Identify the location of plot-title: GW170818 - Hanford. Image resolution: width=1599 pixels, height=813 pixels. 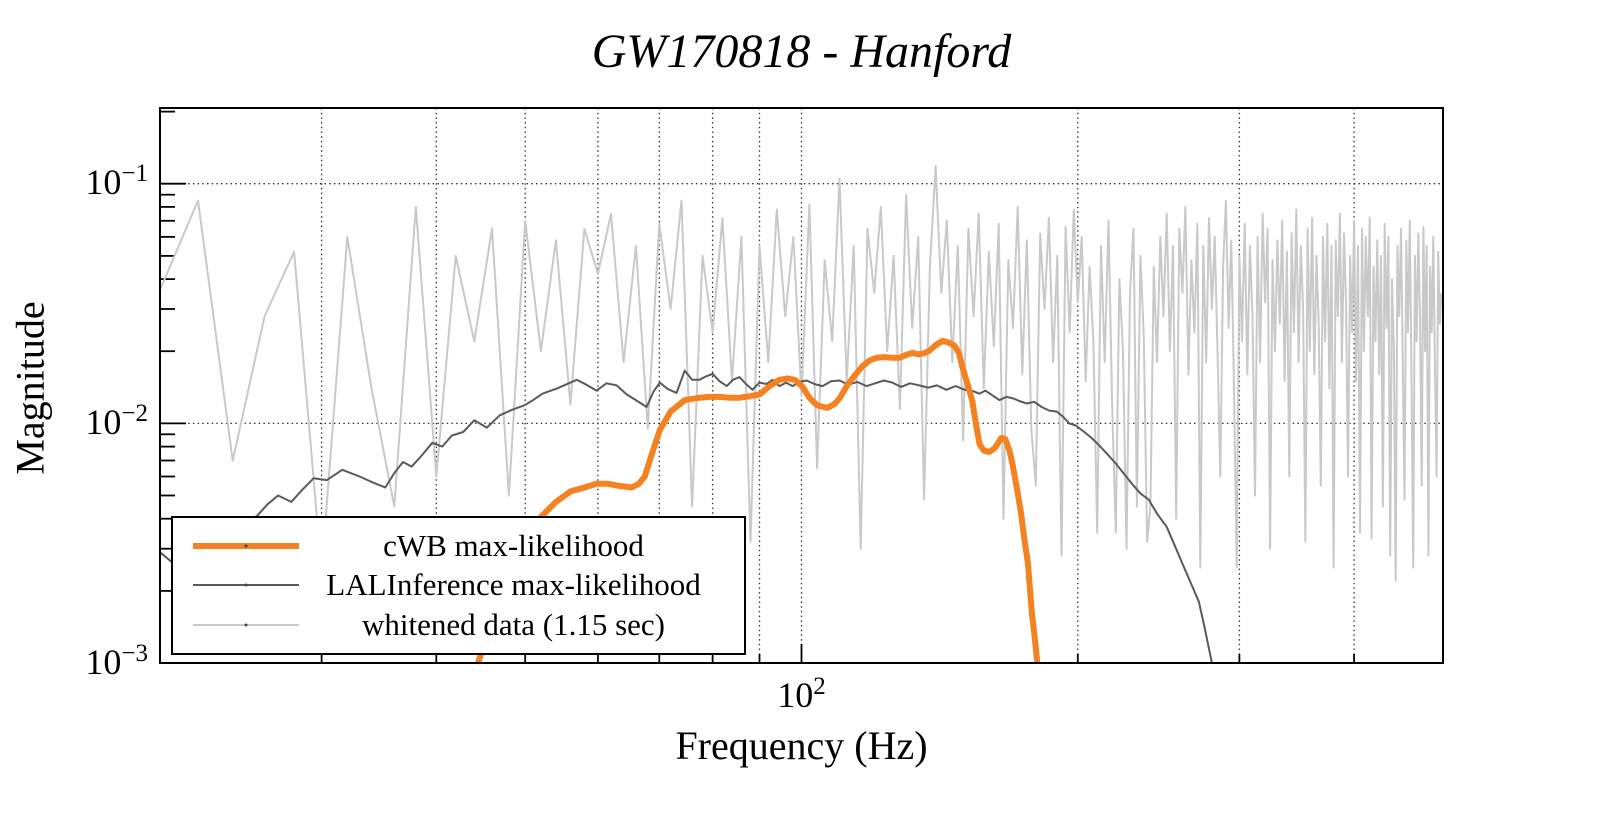
(801, 51).